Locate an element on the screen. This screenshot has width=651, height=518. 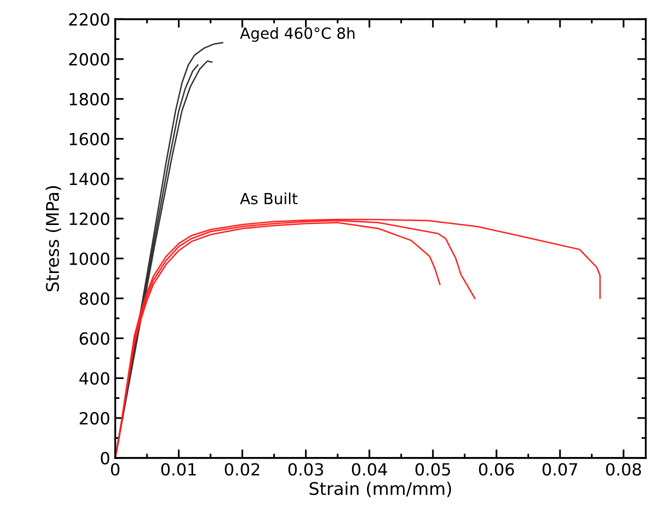
x-tick-label: 0.04 is located at coordinates (370, 469).